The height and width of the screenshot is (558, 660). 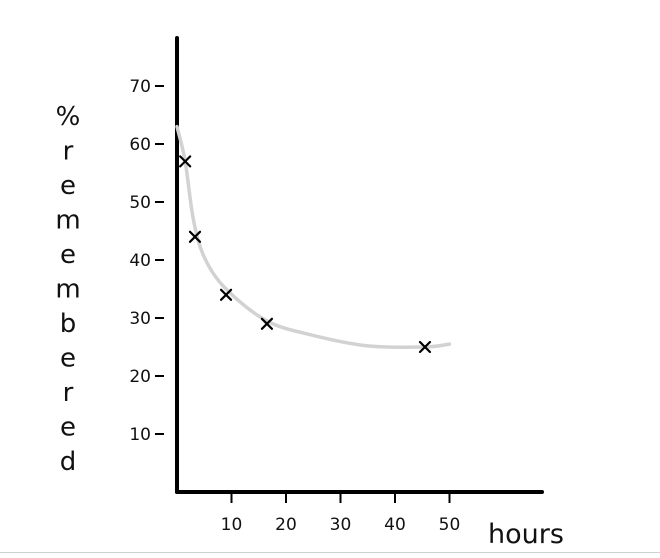 I want to click on y-tick-label: 60, so click(x=140, y=145).